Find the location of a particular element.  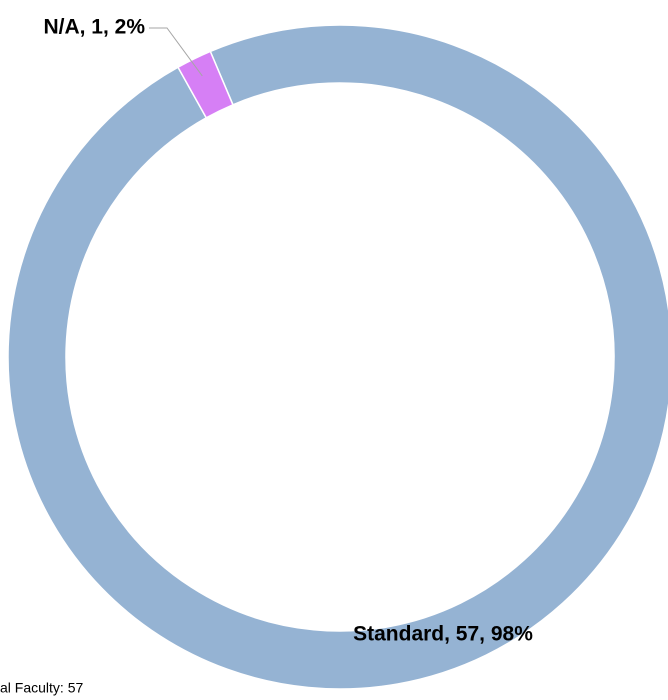

footer-note: al Faculty: 57 is located at coordinates (41, 688).